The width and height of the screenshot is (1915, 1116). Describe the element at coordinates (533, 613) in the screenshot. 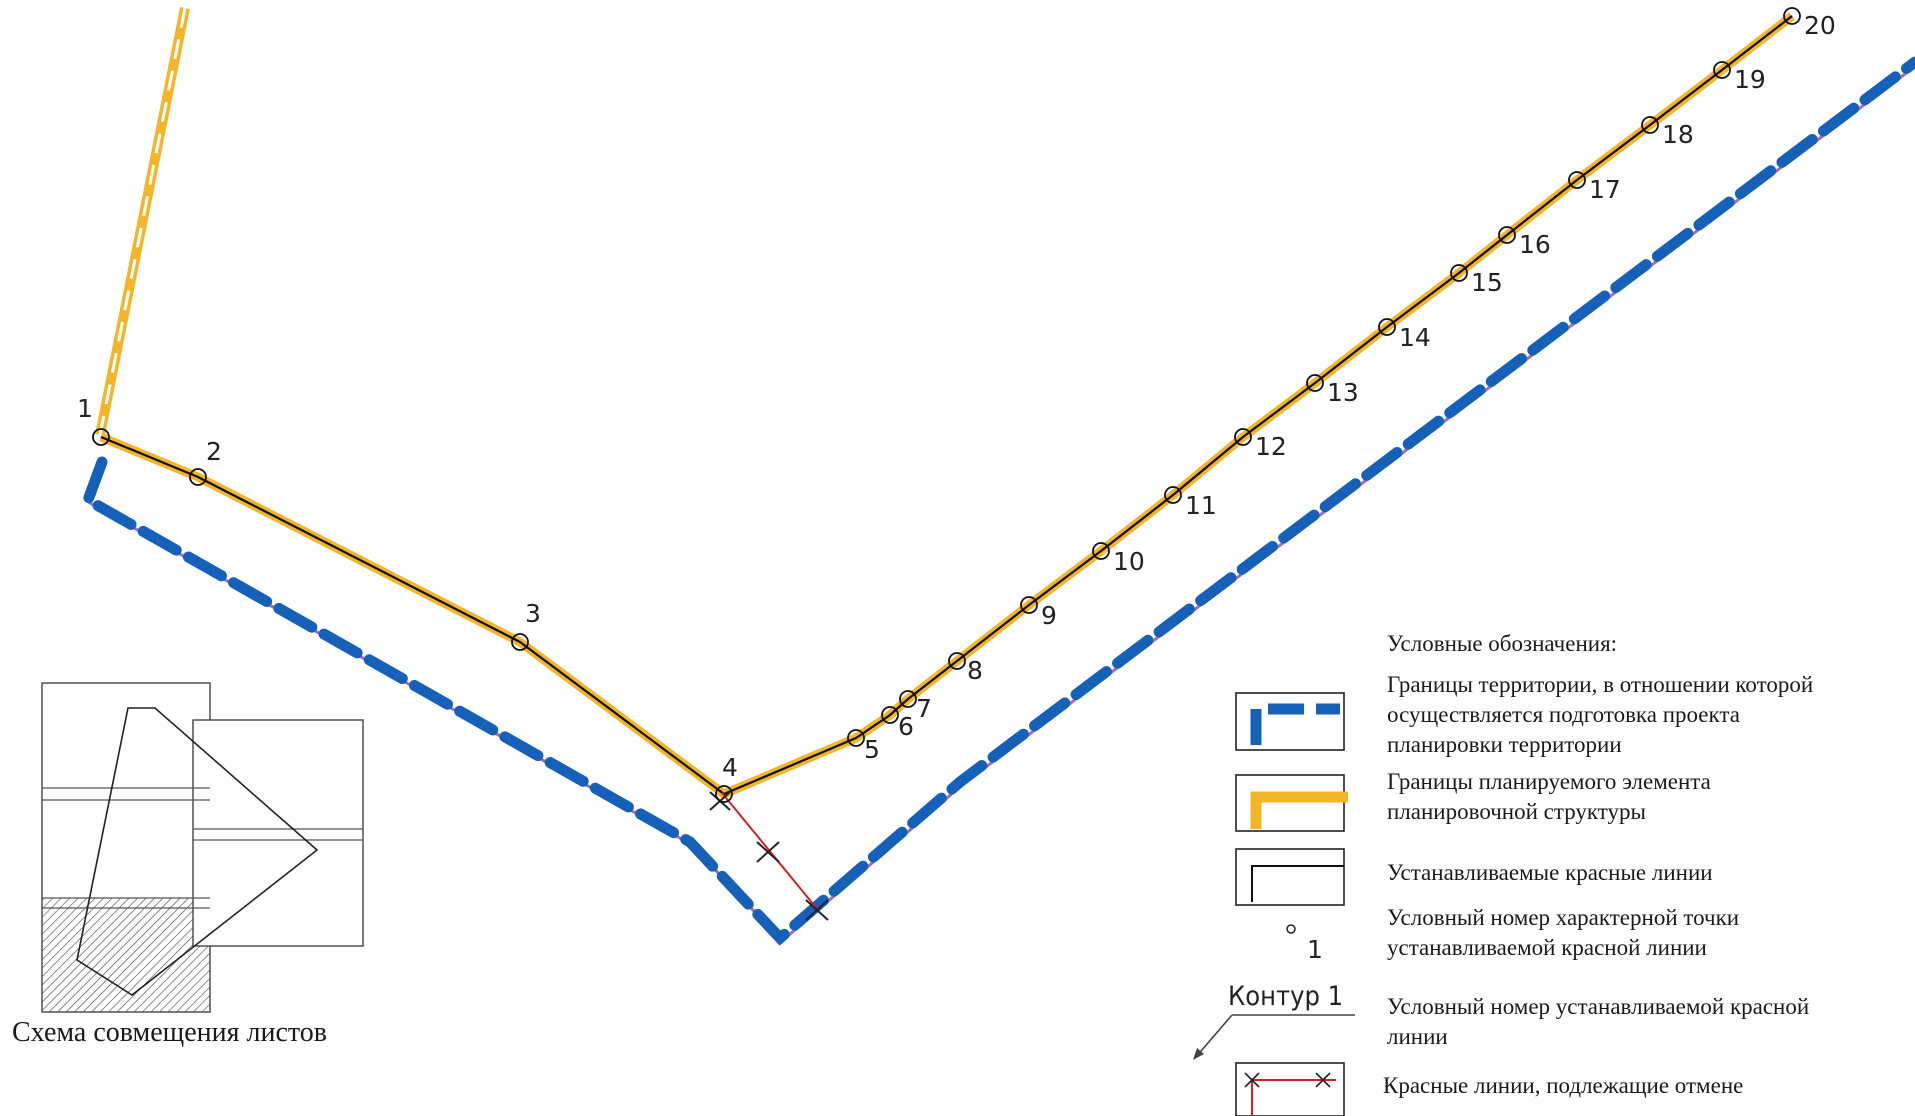

I see `point-label-3: 3` at that location.